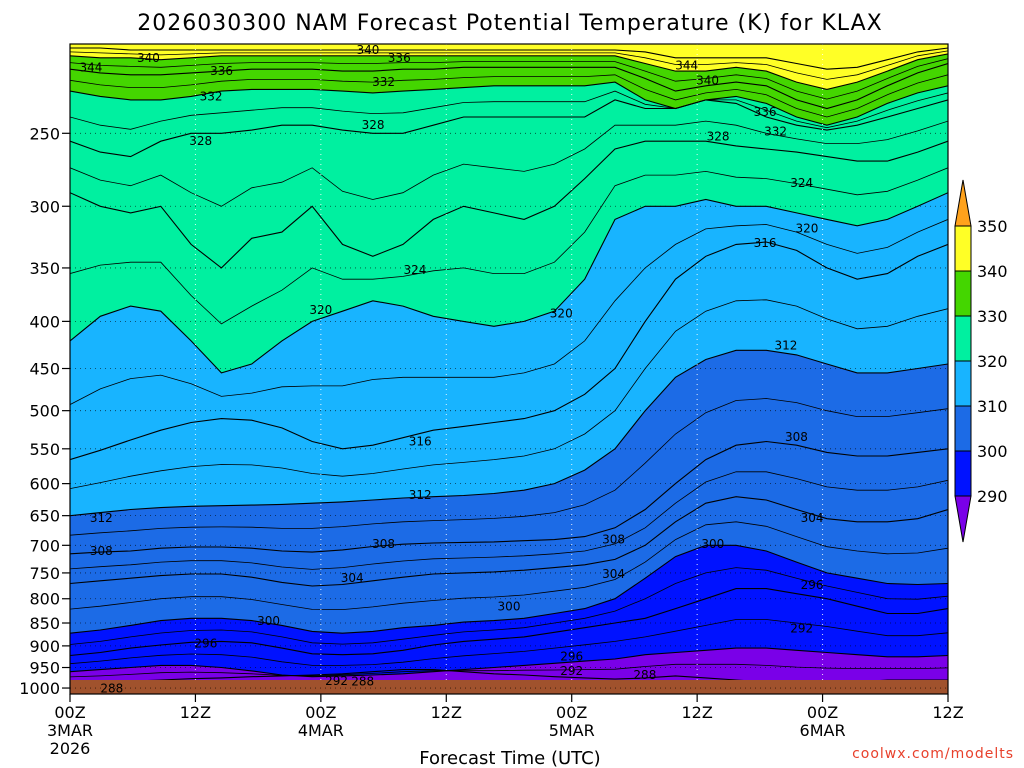 The width and height of the screenshot is (1024, 768). What do you see at coordinates (992, 496) in the screenshot?
I see `colorbar-tick-label: 290` at bounding box center [992, 496].